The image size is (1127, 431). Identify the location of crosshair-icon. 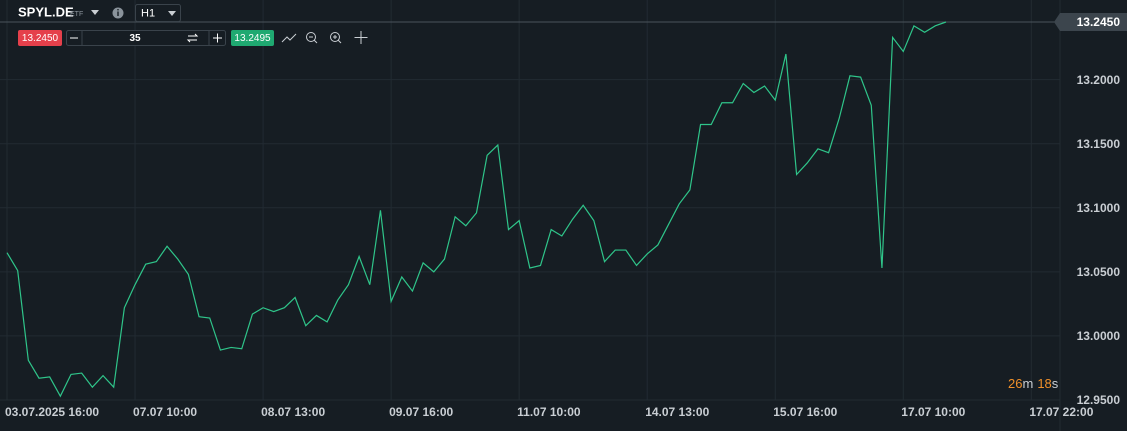
(361, 37).